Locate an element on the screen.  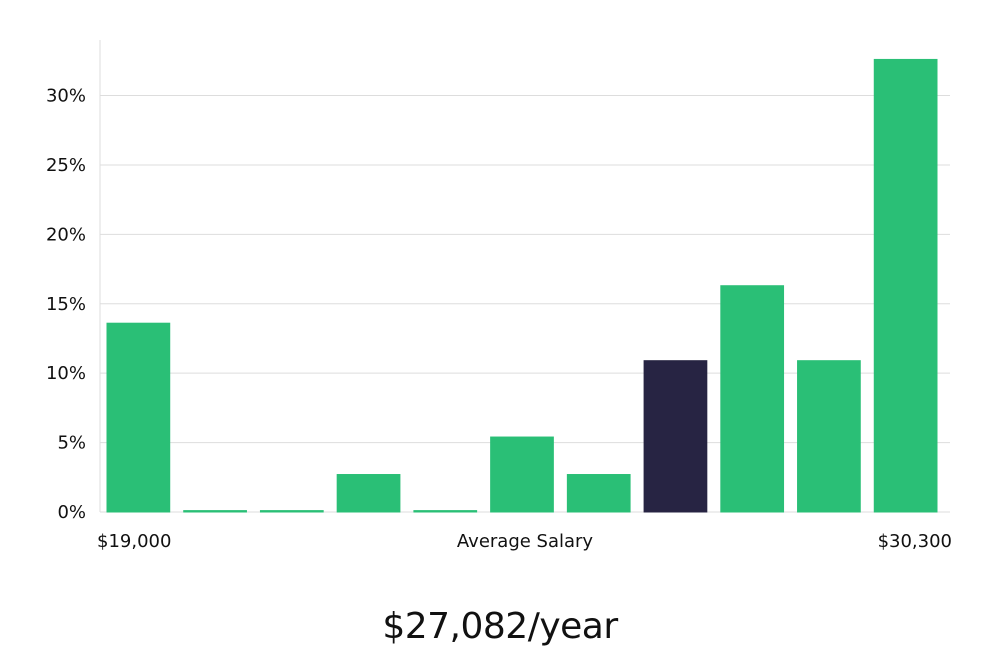
x-min-label: $19,000 is located at coordinates (134, 541).